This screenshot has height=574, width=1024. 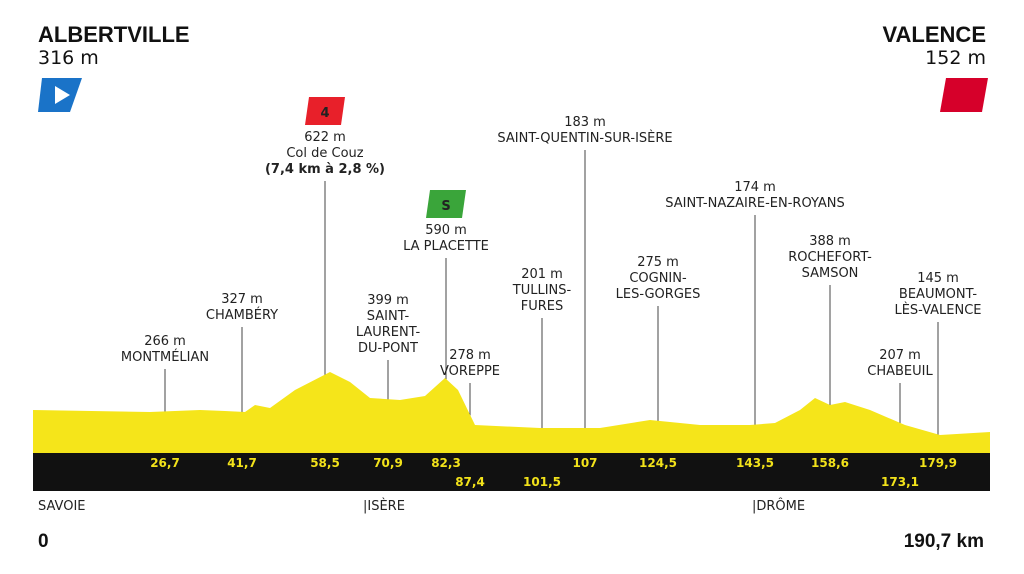 What do you see at coordinates (830, 257) in the screenshot?
I see `place-name: ROCHEFORT-` at bounding box center [830, 257].